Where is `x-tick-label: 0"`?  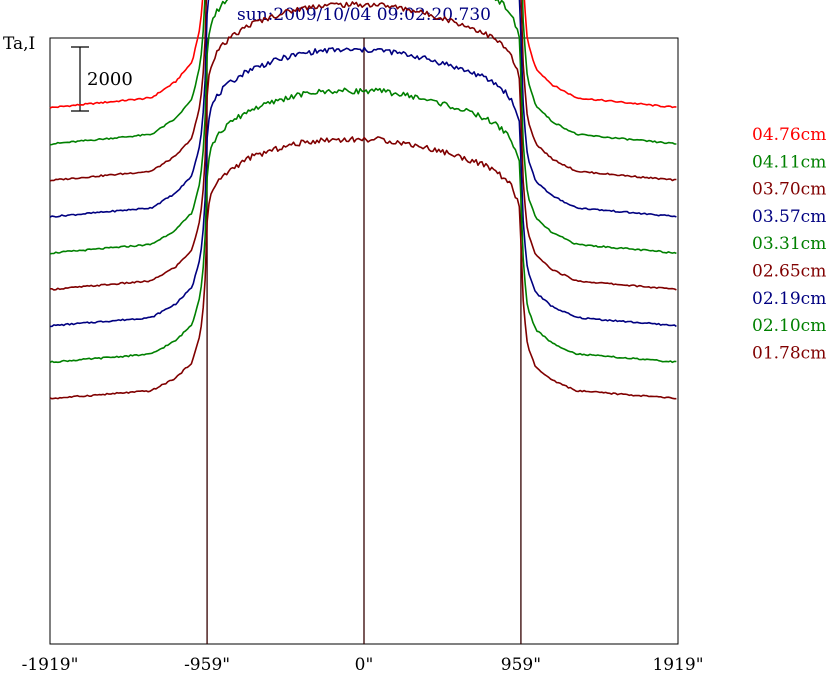
x-tick-label: 0" is located at coordinates (364, 665).